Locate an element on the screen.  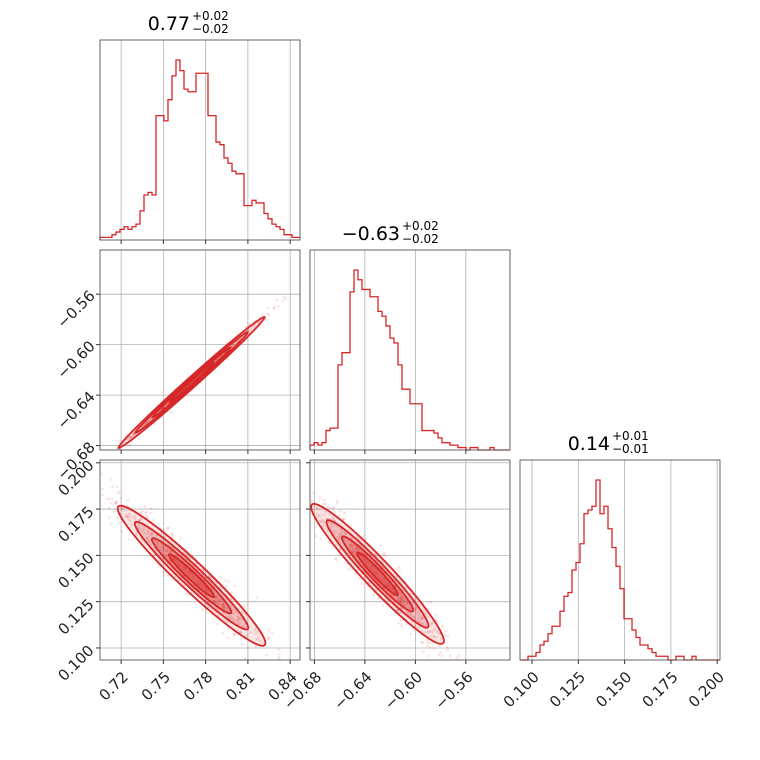
y-tick-label: 0.175 is located at coordinates (76, 524).